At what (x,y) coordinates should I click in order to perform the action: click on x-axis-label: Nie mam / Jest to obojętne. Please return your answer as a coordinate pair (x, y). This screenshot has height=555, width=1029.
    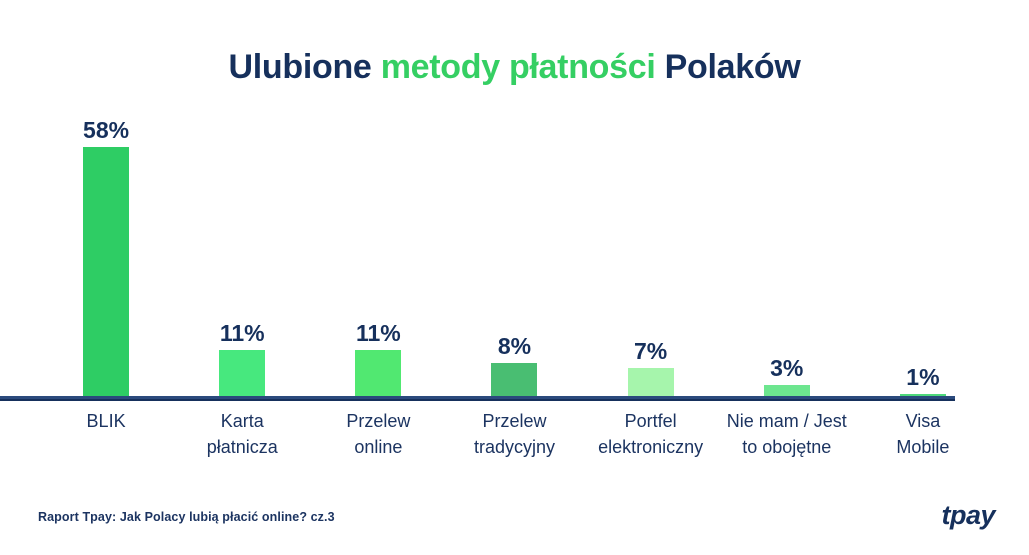
    Looking at the image, I should click on (786, 434).